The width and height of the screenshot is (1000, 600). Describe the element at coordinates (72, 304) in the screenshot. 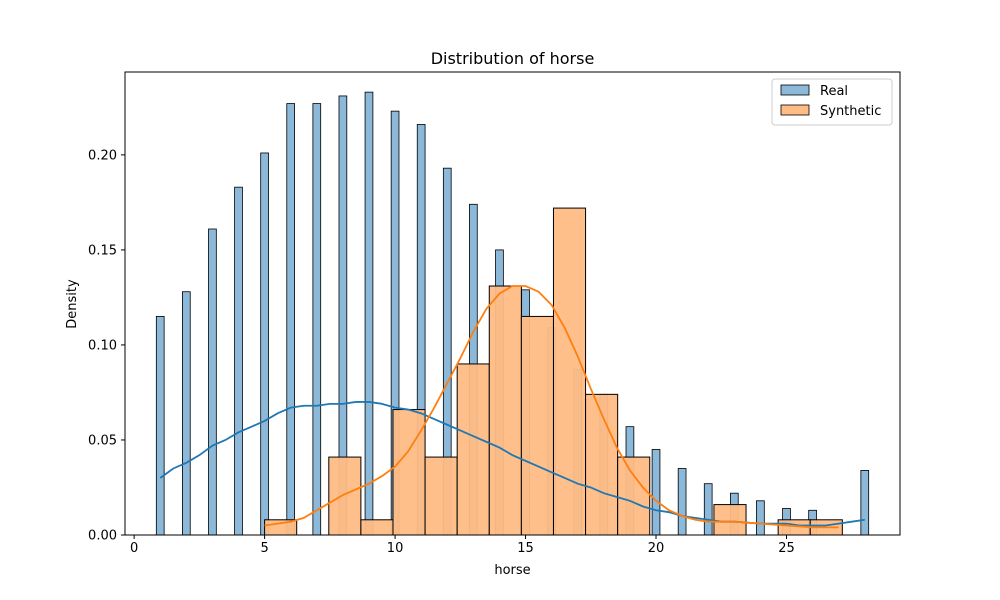

I see `y-axis-label: Density` at that location.